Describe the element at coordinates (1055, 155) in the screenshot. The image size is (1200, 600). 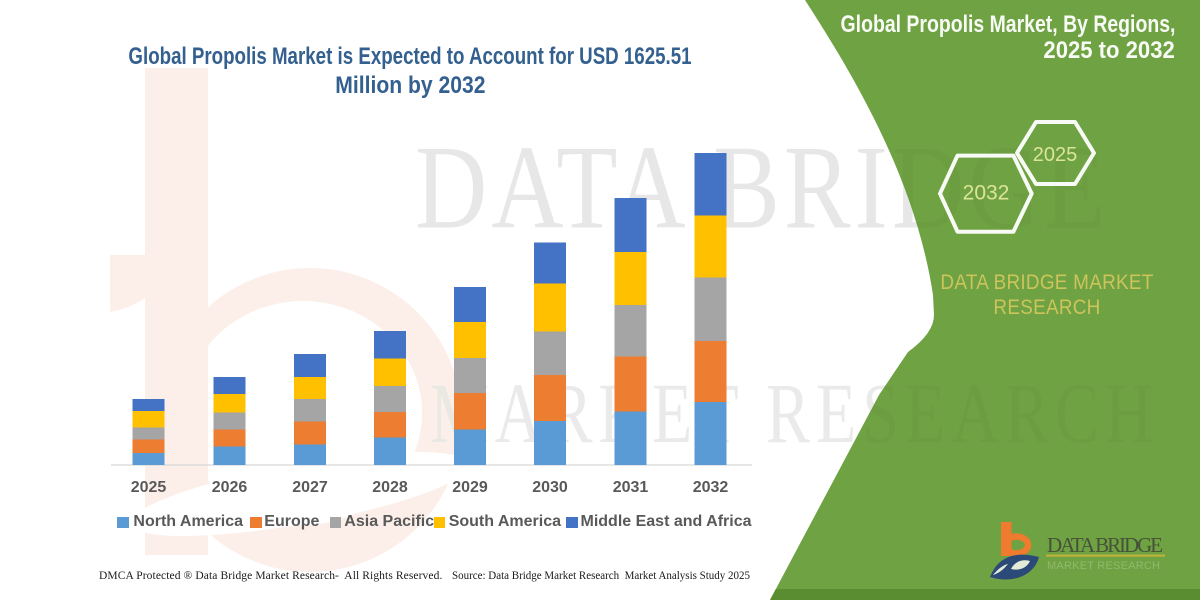
I see `svg-text: 2025` at that location.